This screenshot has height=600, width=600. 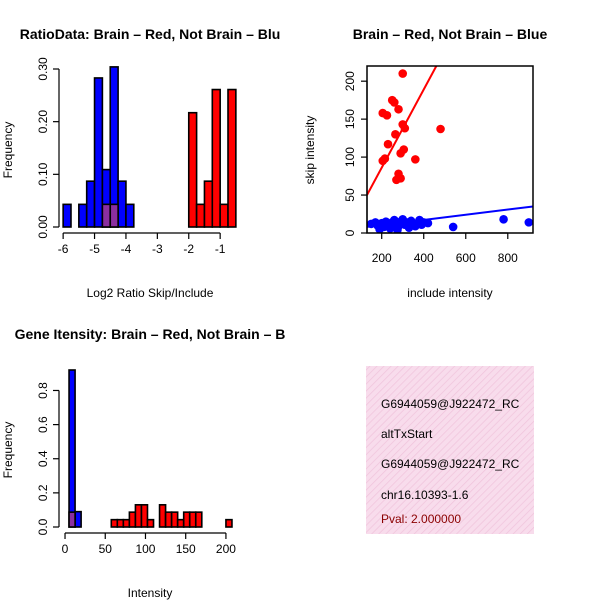 I want to click on y-tick-label: 0.8, so click(x=43, y=390).